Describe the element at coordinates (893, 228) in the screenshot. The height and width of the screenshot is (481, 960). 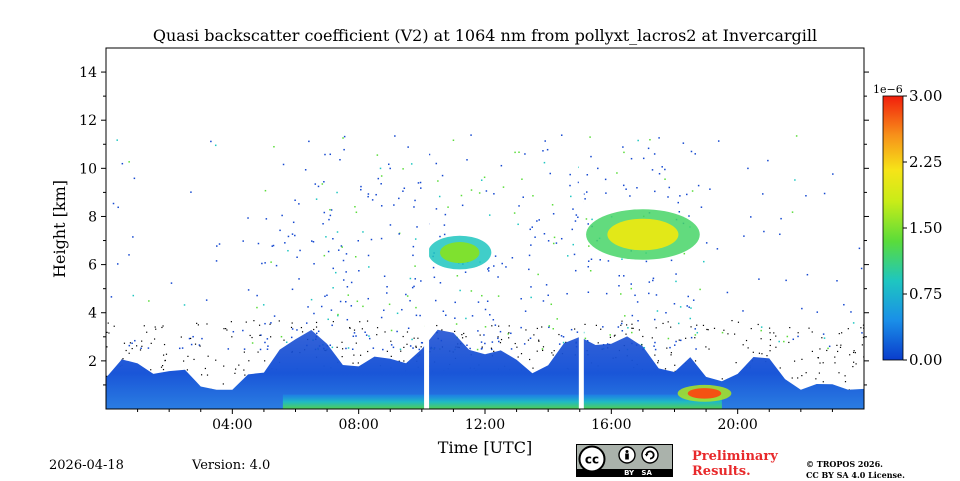
I see `colorbar` at that location.